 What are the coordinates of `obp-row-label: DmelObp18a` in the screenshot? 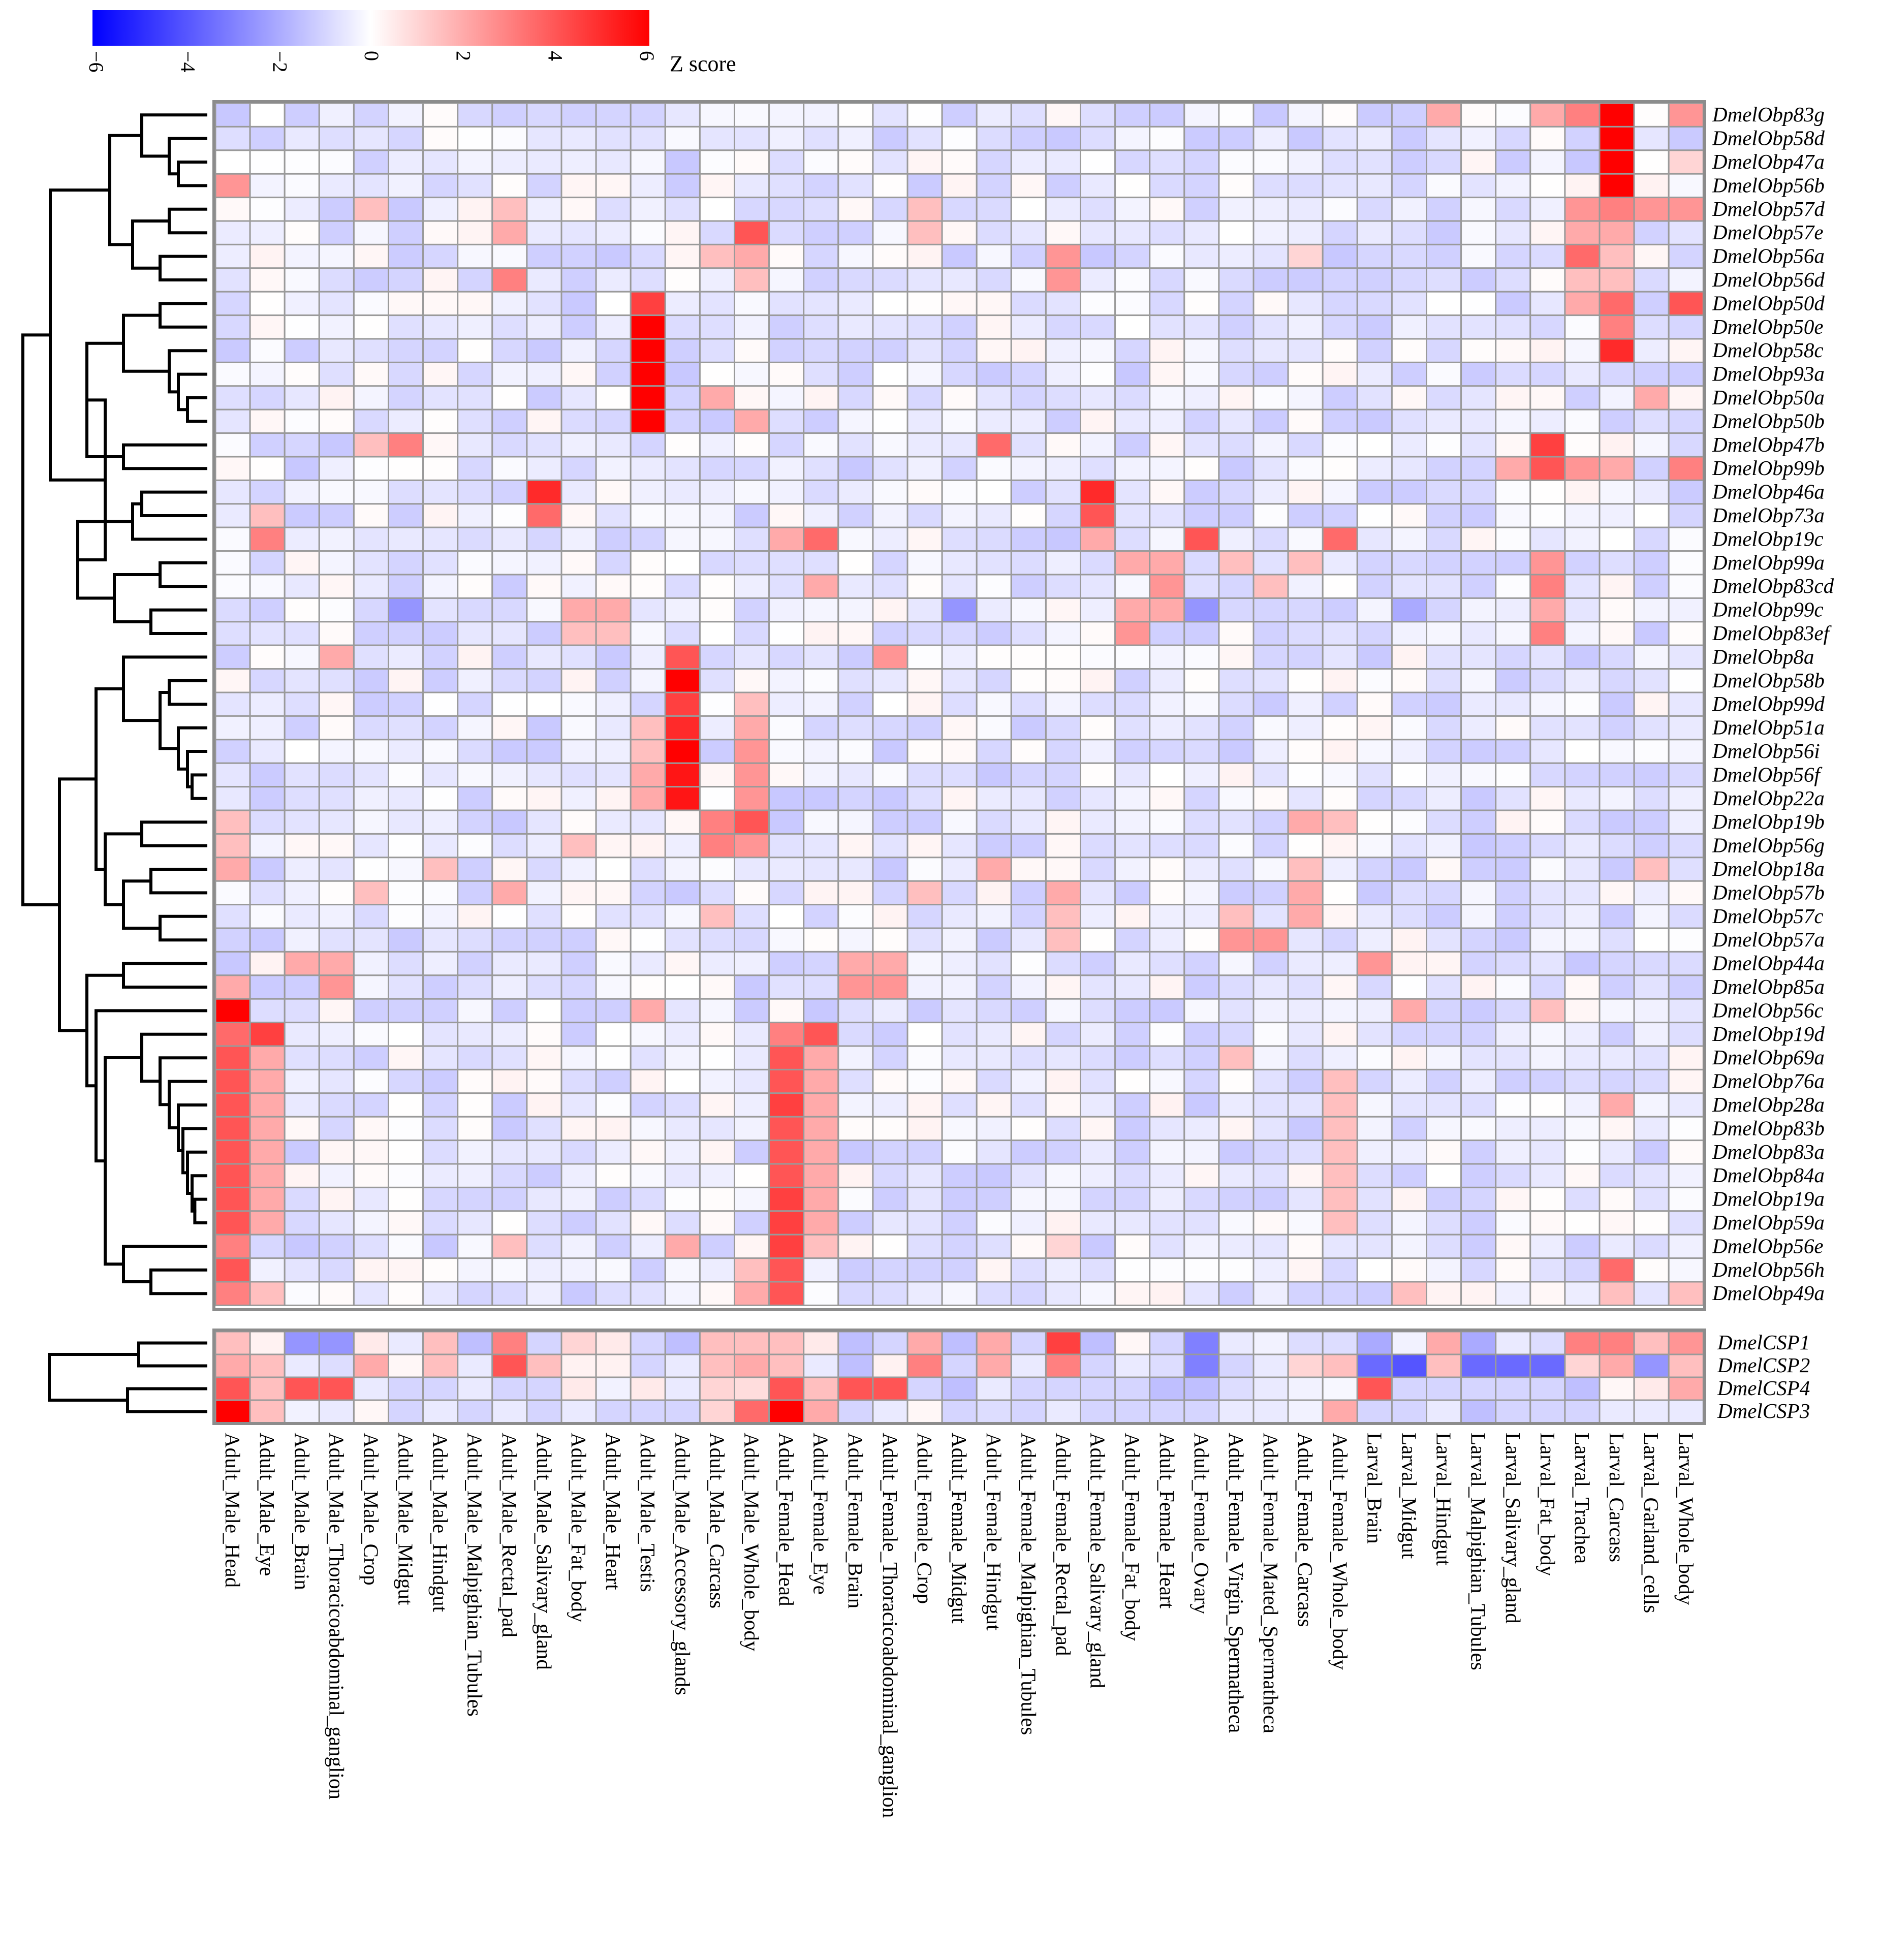 It's located at (1768, 868).